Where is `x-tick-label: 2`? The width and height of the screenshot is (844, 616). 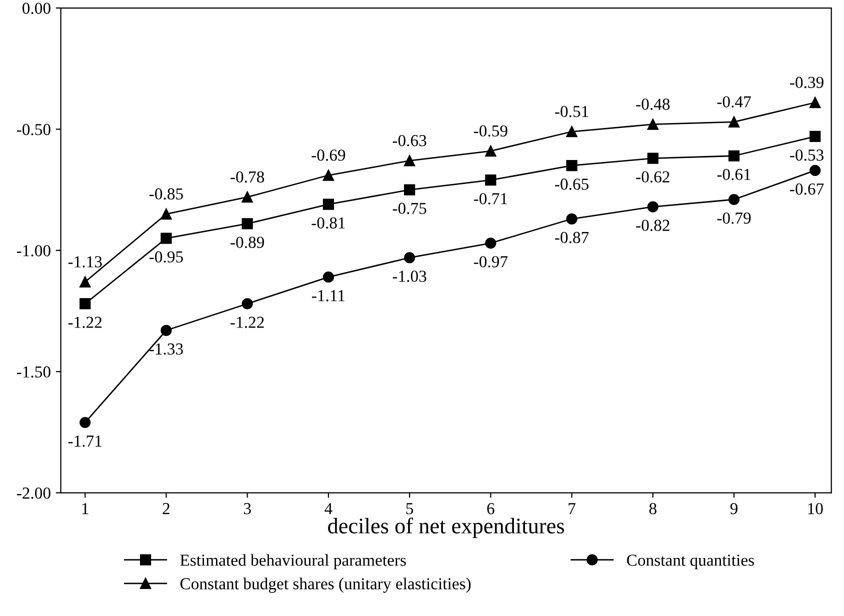 x-tick-label: 2 is located at coordinates (166, 508).